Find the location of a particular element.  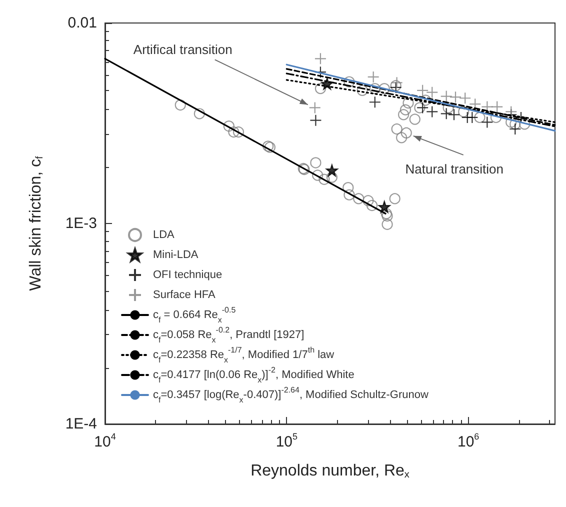

legend-label: OFI technique is located at coordinates (187, 275).